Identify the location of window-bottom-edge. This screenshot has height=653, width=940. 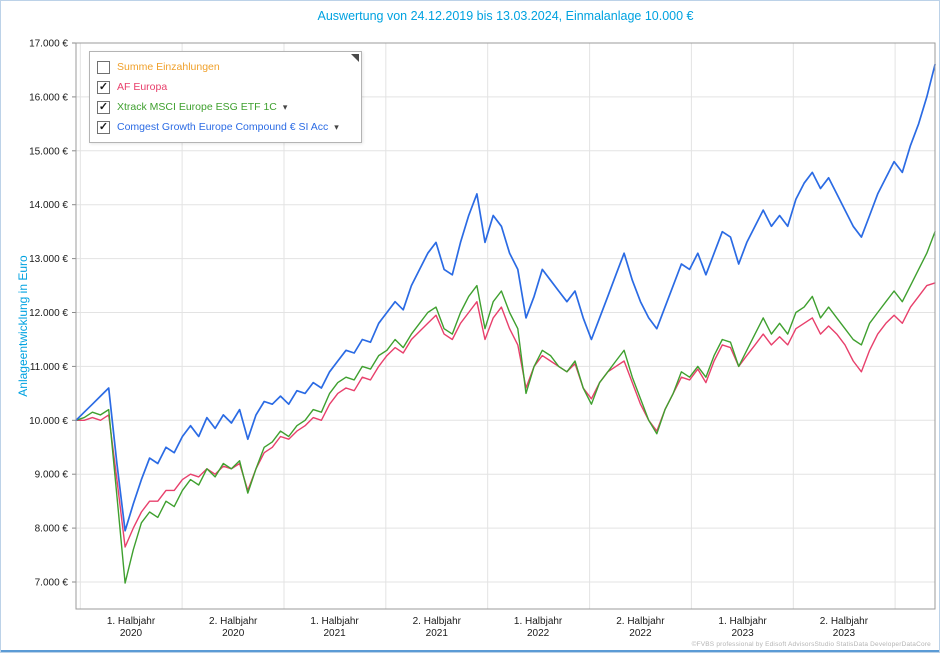
(470, 651).